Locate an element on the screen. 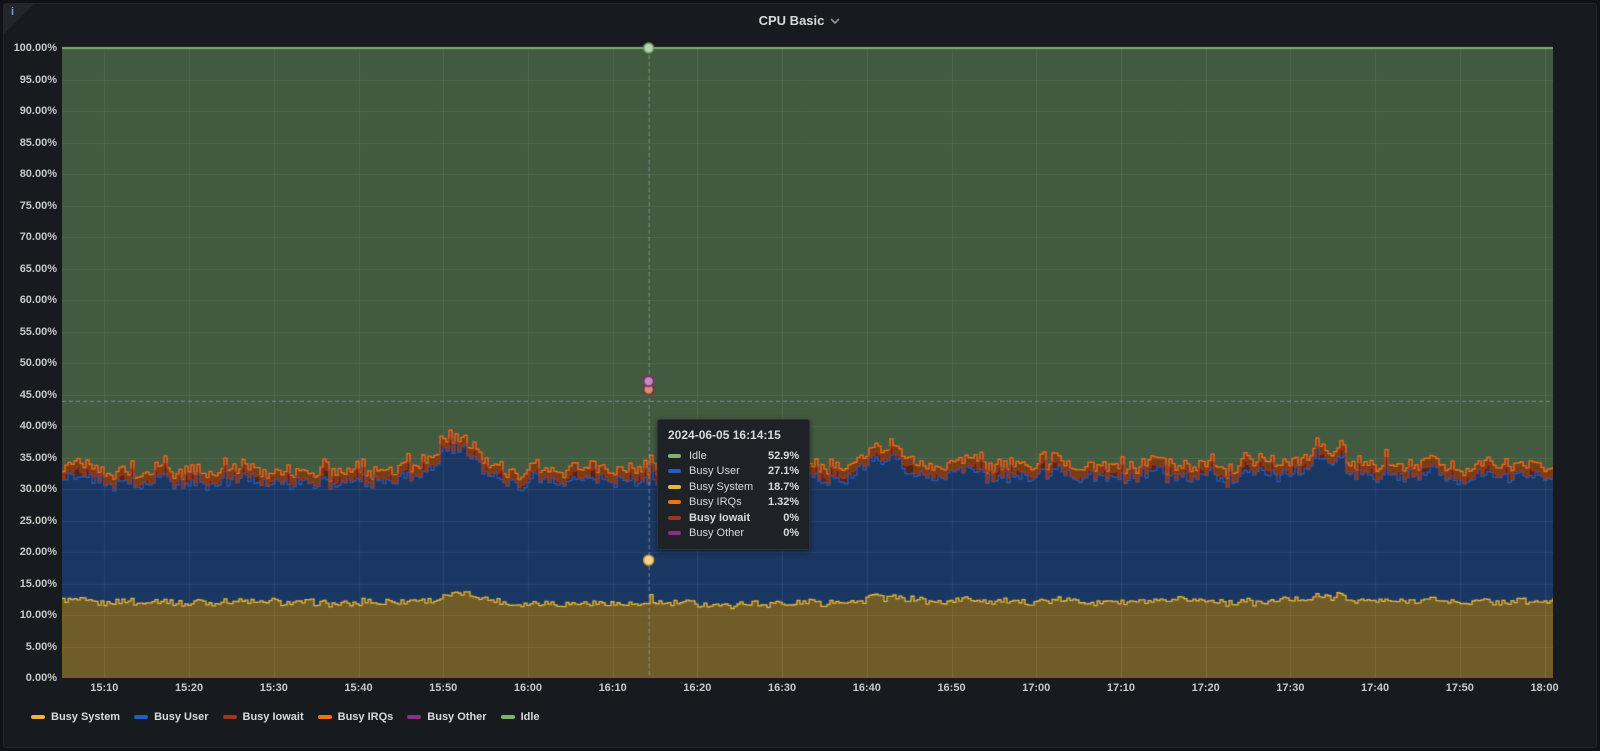 The height and width of the screenshot is (751, 1600). x-axis-label: 16:50 is located at coordinates (951, 688).